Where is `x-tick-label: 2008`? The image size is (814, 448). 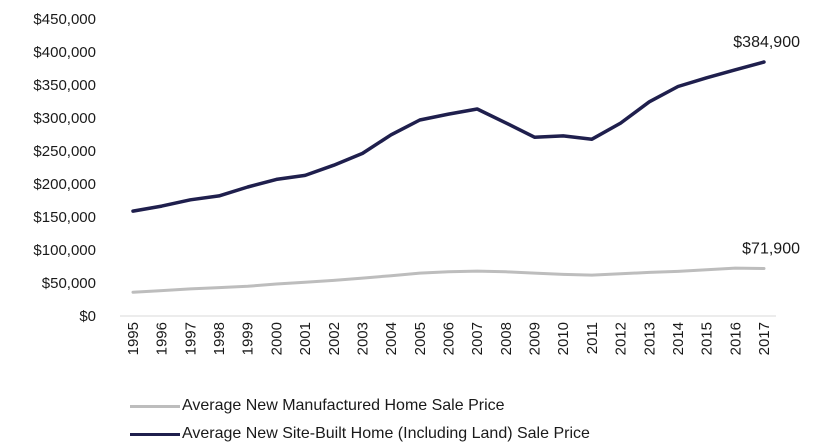 x-tick-label: 2008 is located at coordinates (506, 338).